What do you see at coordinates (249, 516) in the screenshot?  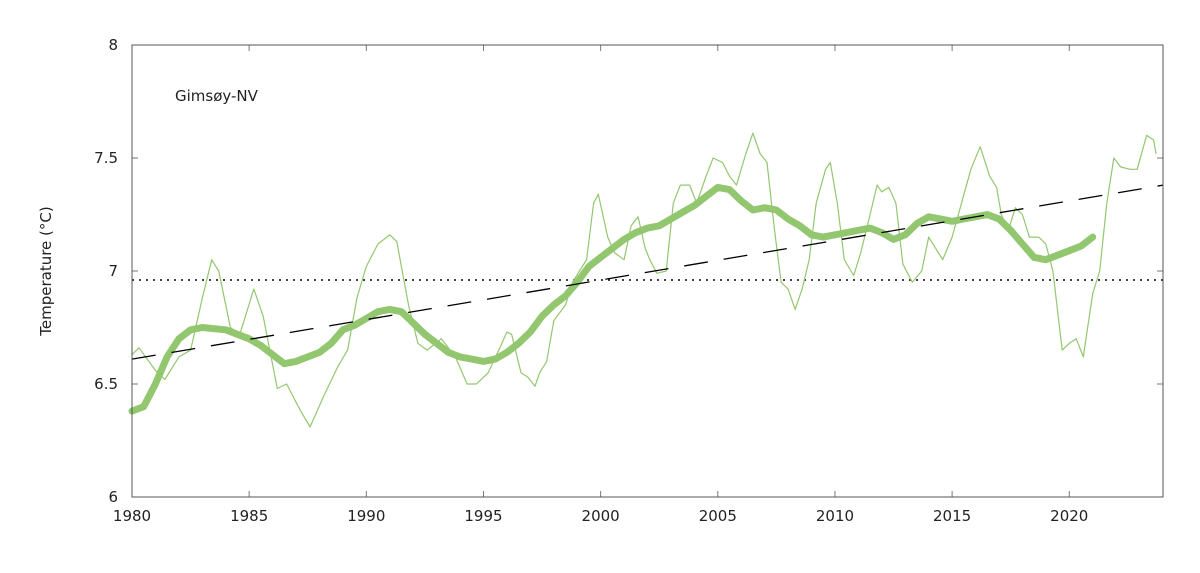 I see `x-tick-label: 1985` at bounding box center [249, 516].